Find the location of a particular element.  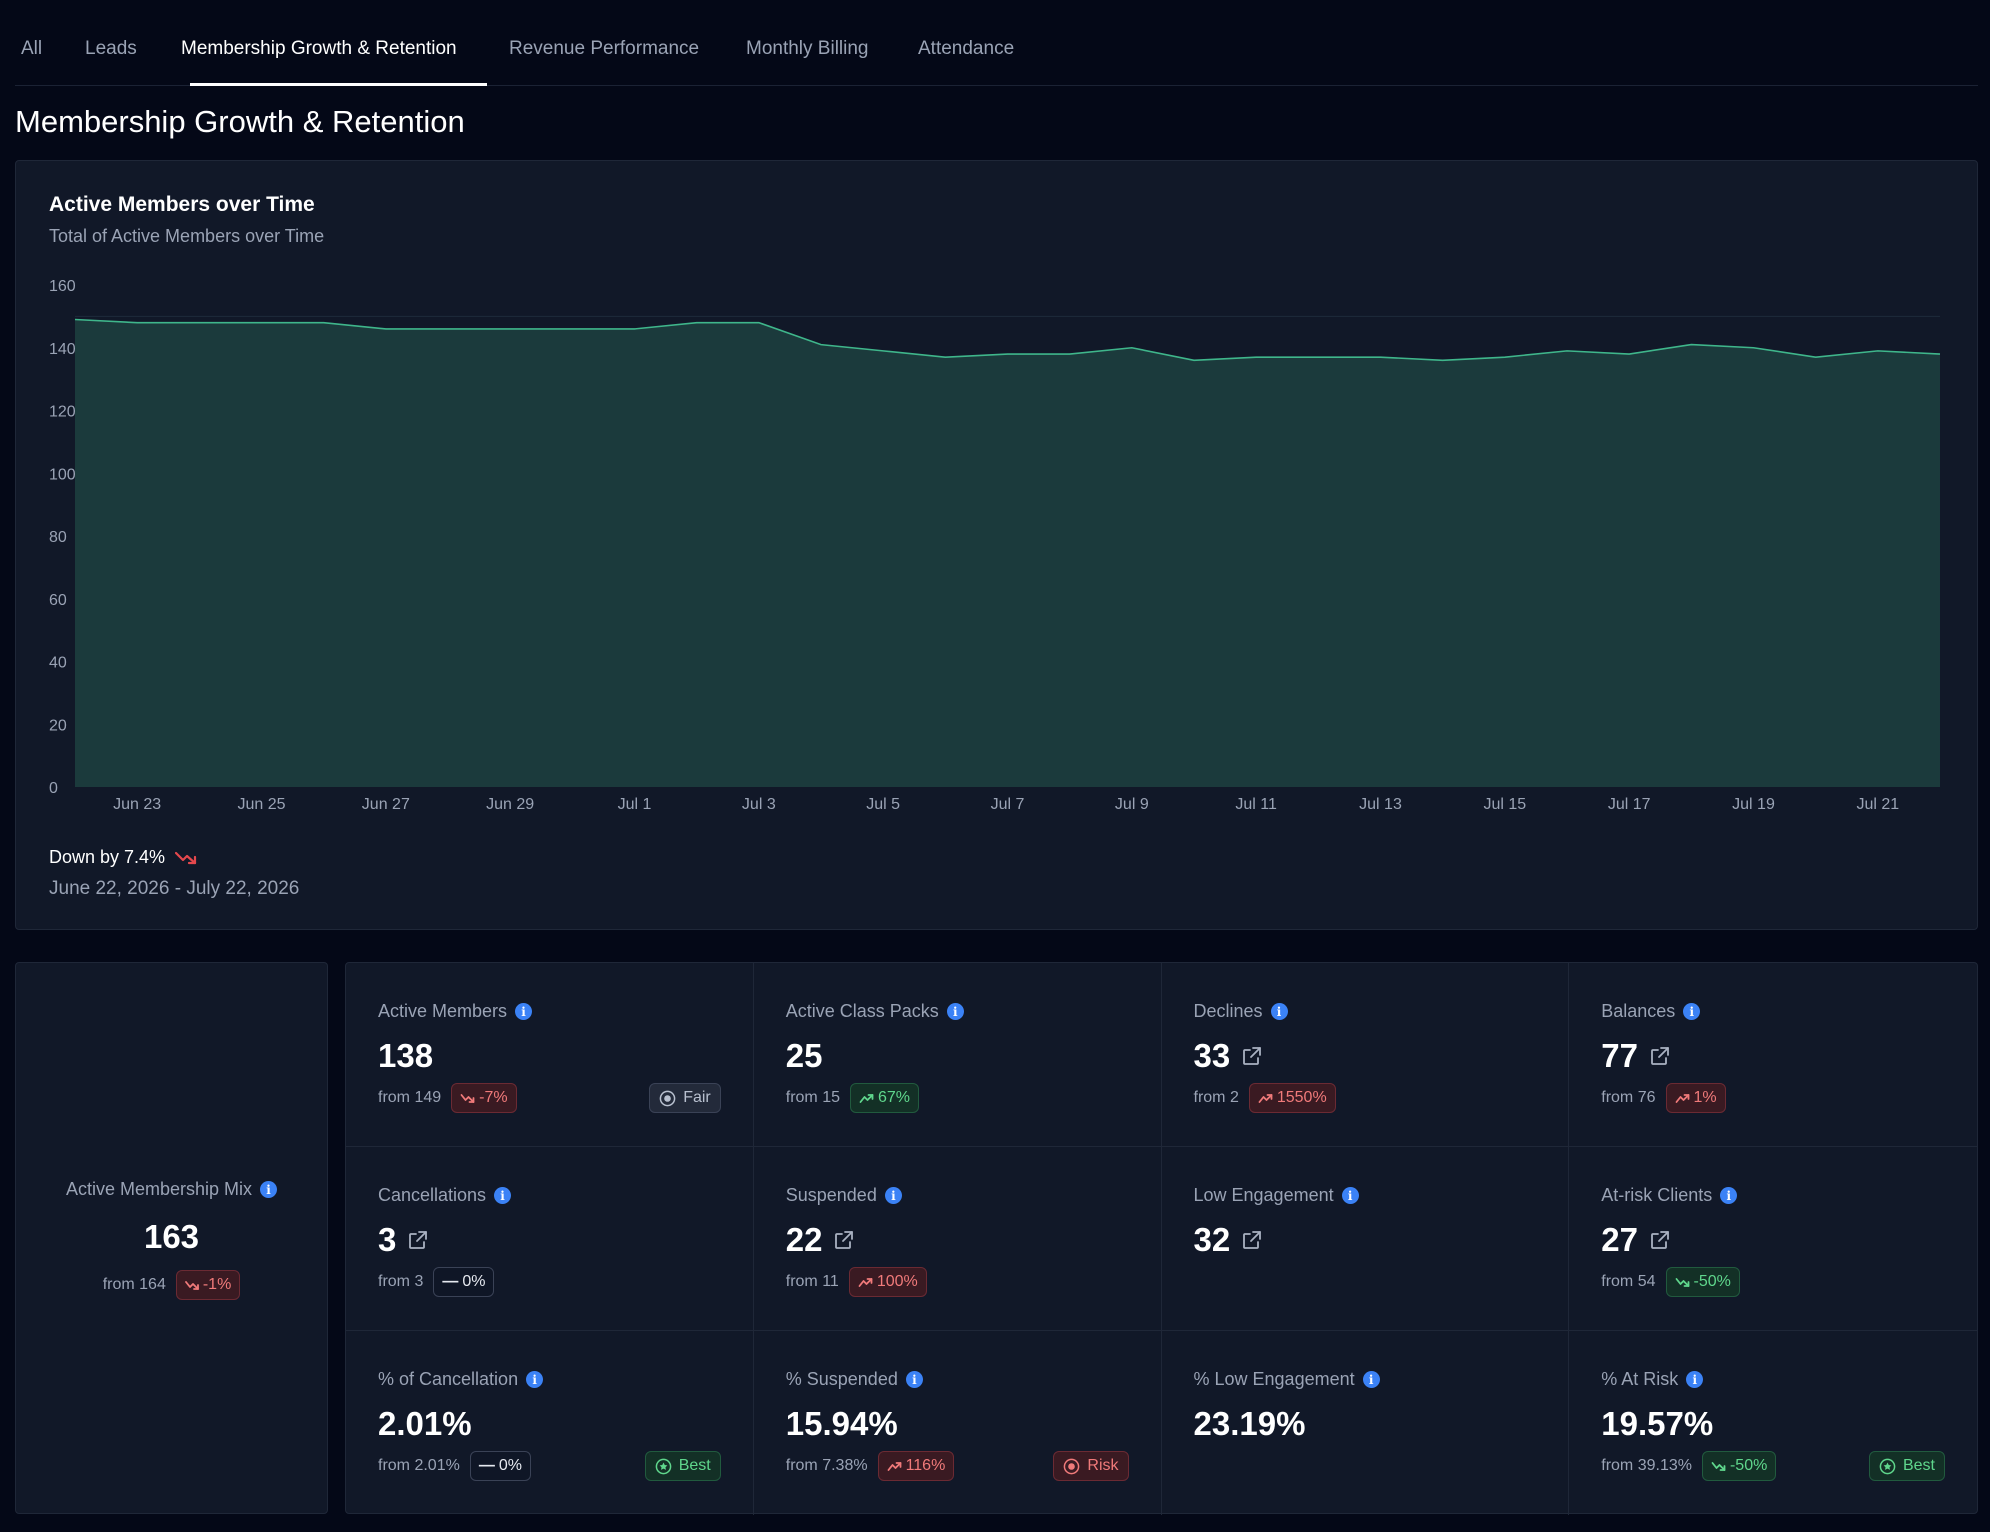

x-tick-label: Jul 15 is located at coordinates (1504, 804).